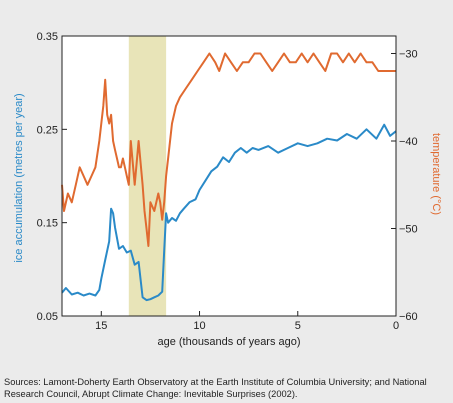 The image size is (453, 403). Describe the element at coordinates (408, 55) in the screenshot. I see `y-right-tick-label: −30` at that location.